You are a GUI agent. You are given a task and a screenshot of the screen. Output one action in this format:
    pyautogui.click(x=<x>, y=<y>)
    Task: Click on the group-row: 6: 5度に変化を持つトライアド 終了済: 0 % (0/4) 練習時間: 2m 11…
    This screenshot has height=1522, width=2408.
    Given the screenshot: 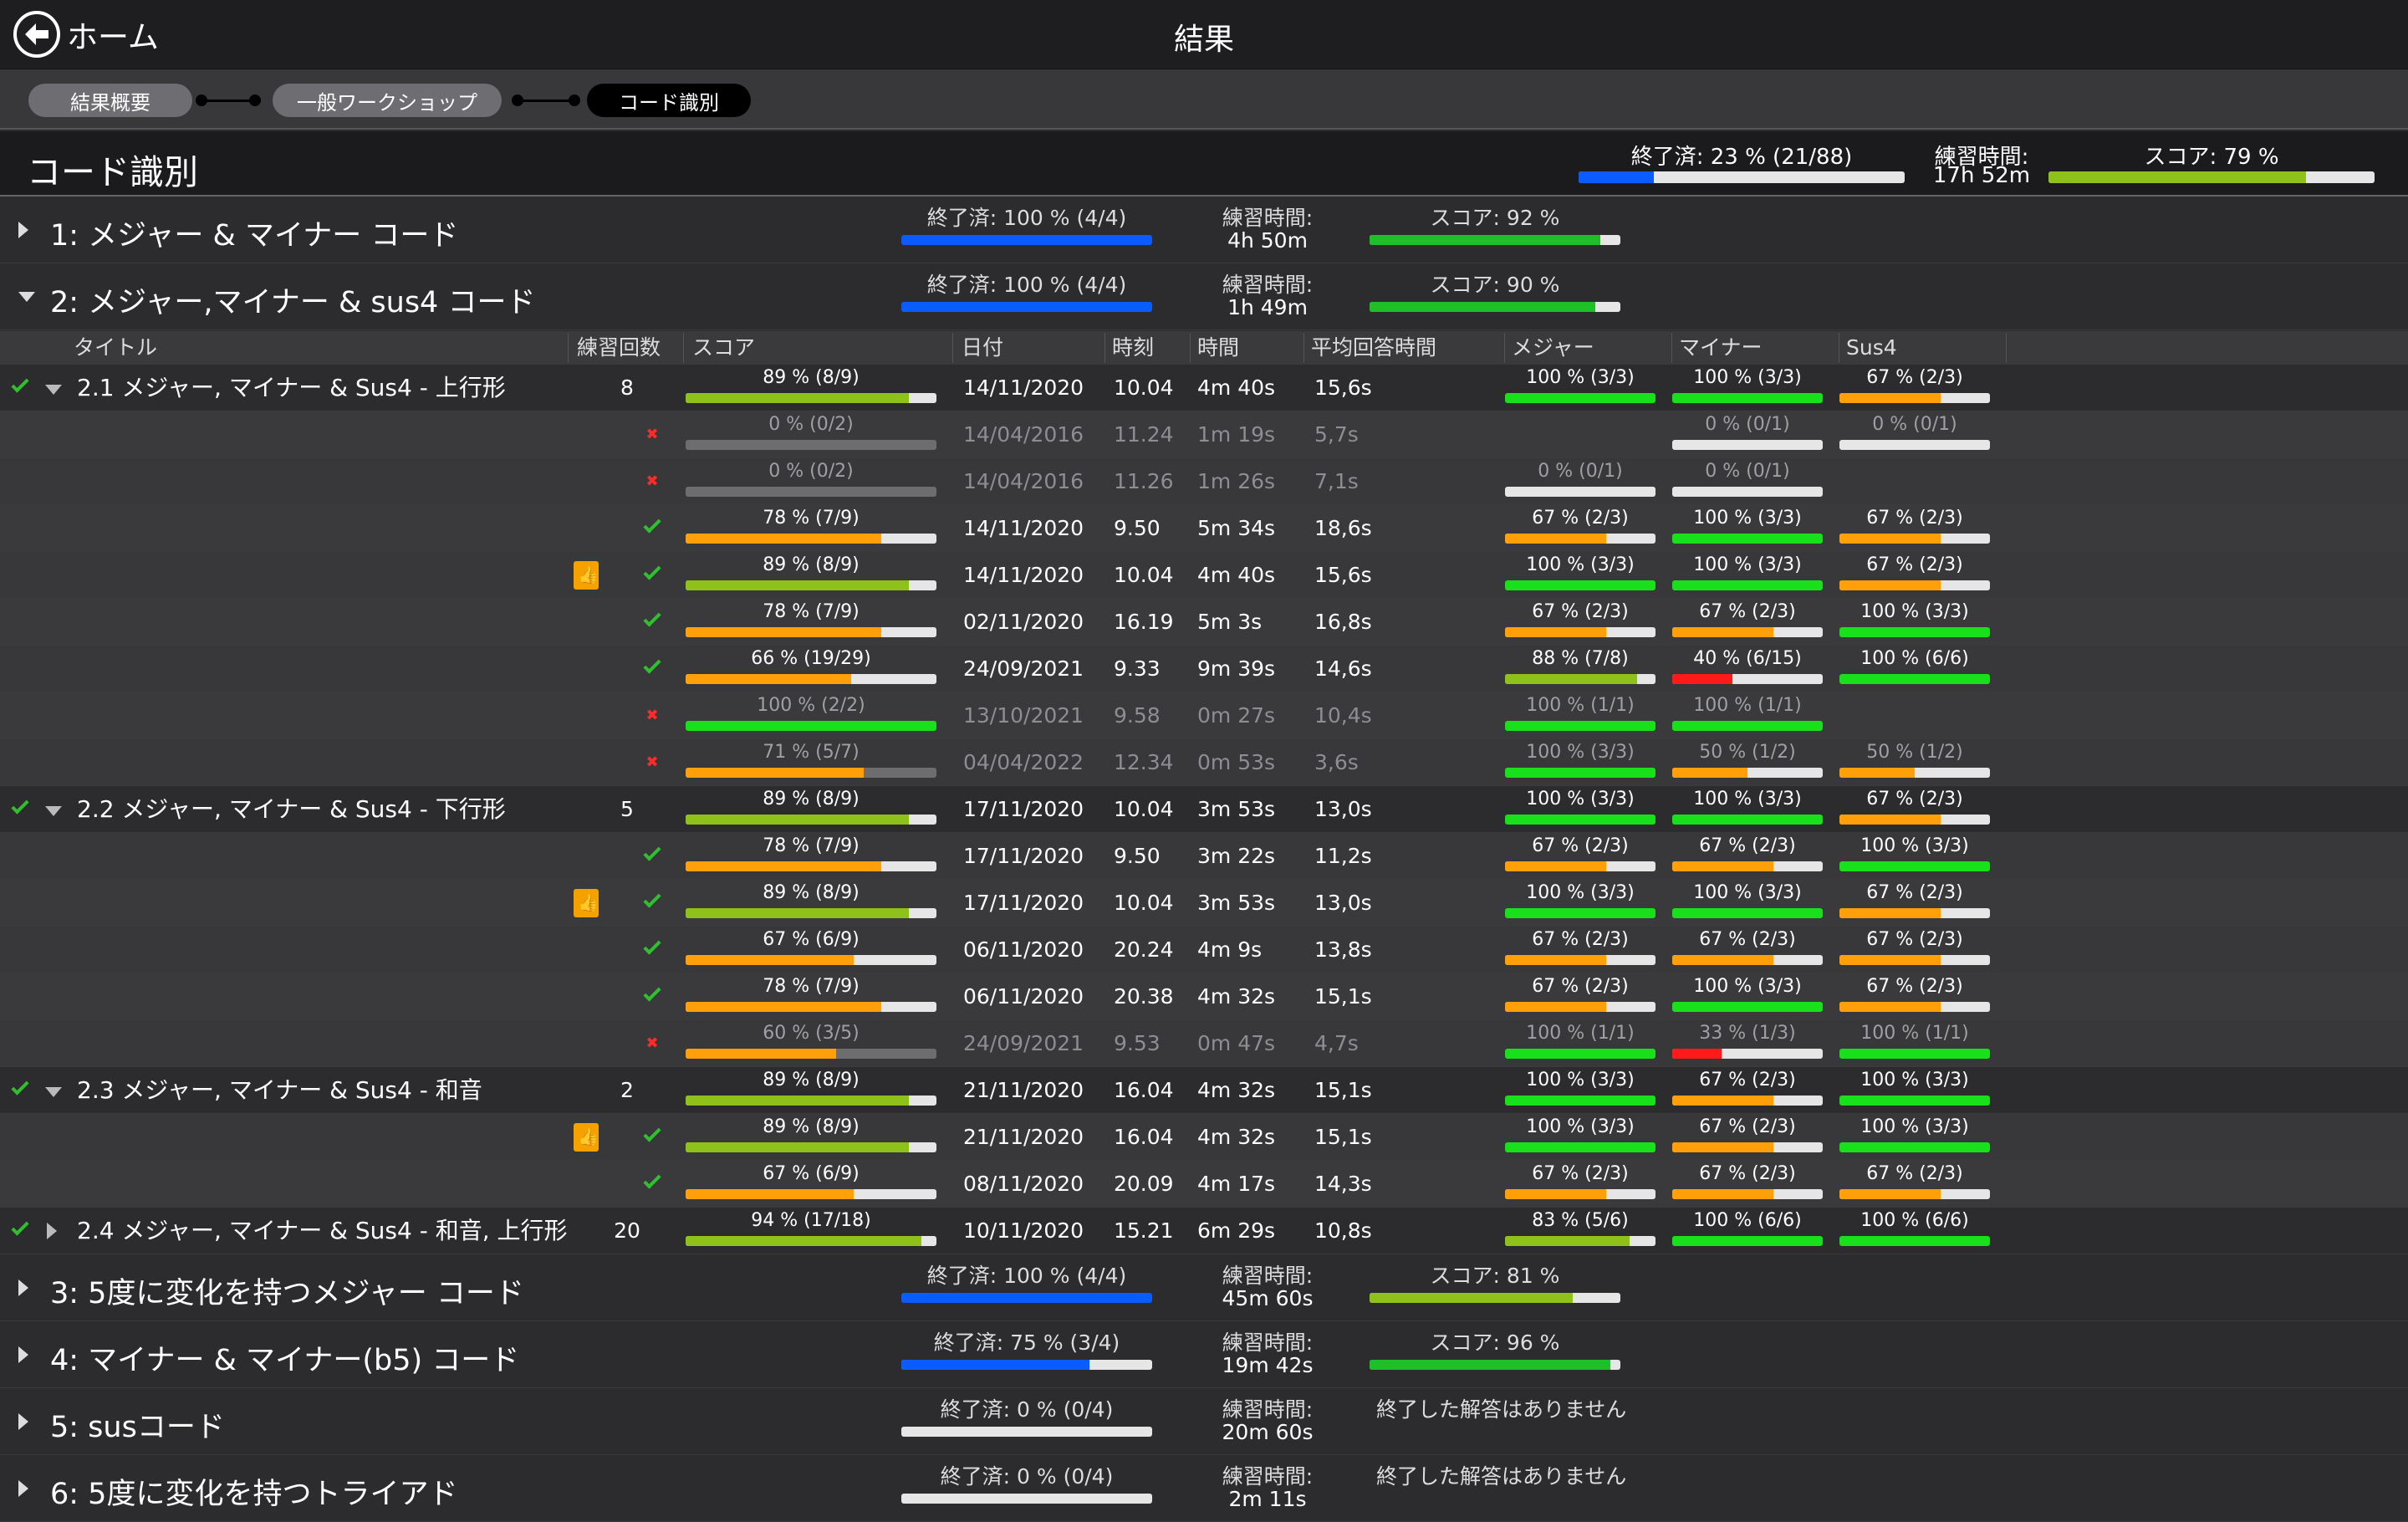 What is the action you would take?
    pyautogui.click(x=1204, y=1489)
    